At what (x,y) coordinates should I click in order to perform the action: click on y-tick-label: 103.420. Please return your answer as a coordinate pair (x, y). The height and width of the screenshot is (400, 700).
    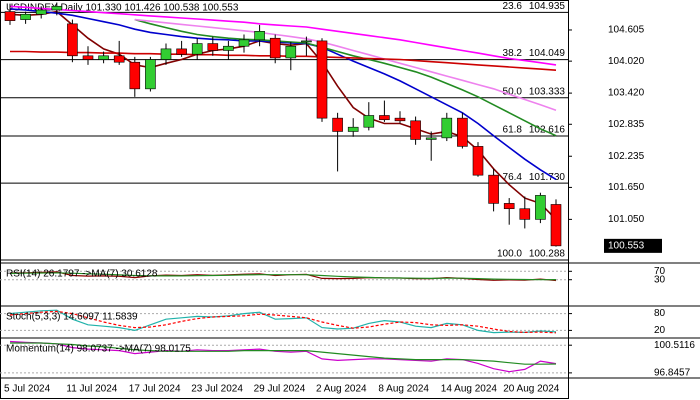
    Looking at the image, I should click on (626, 93).